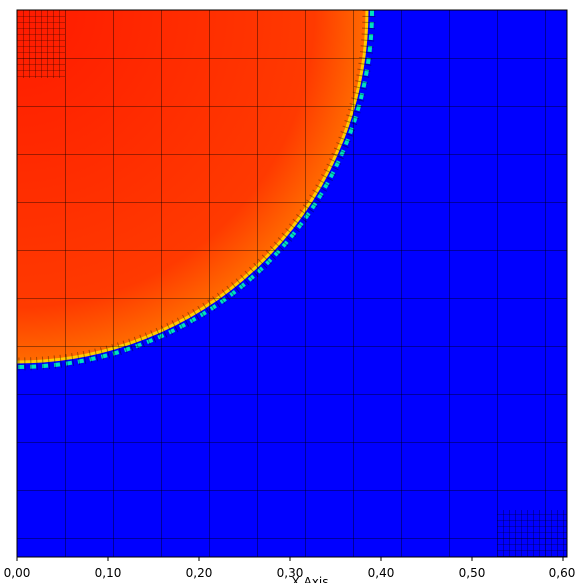 The width and height of the screenshot is (580, 583). I want to click on x-tick-label: 0,20, so click(199, 573).